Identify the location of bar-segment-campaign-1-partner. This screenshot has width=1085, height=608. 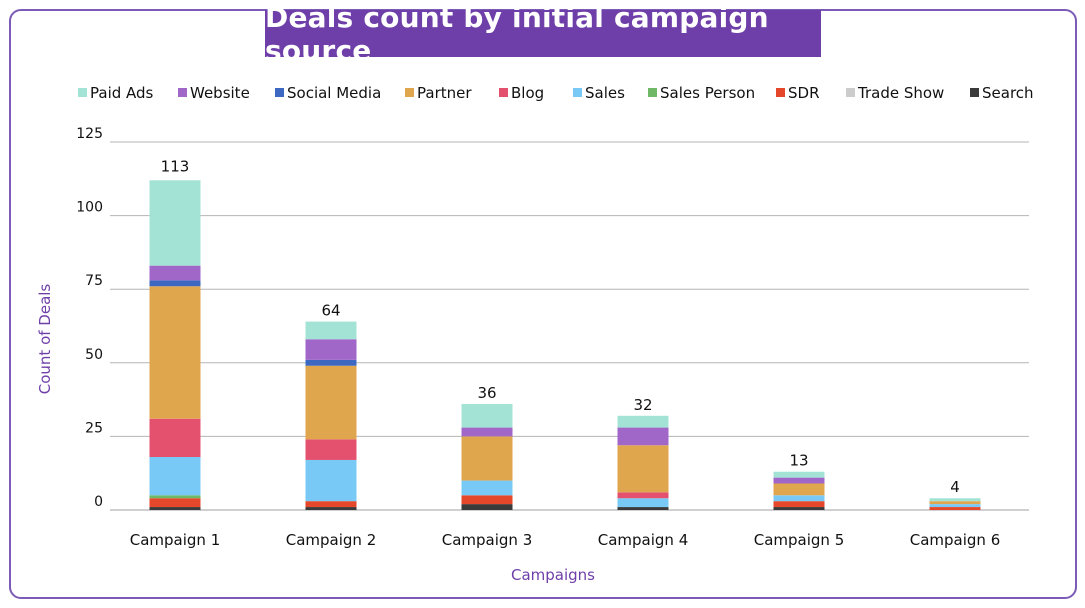
(175, 352).